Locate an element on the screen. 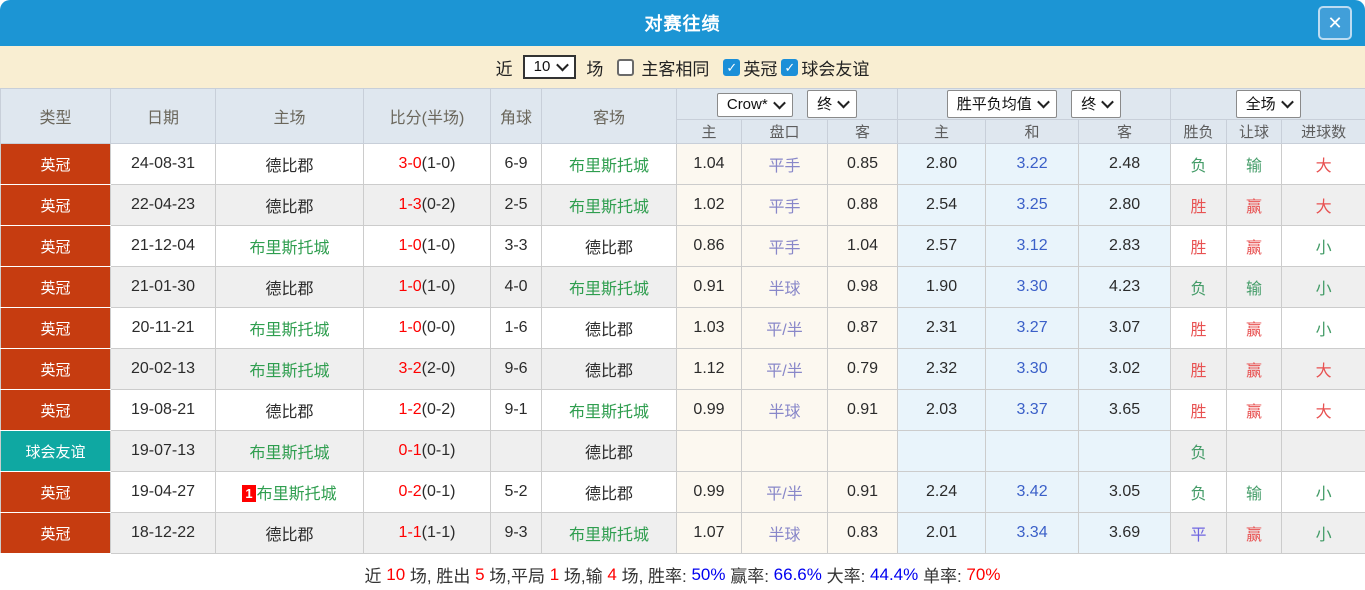 The image size is (1365, 590). sub-header-result: 胜负 is located at coordinates (1199, 131).